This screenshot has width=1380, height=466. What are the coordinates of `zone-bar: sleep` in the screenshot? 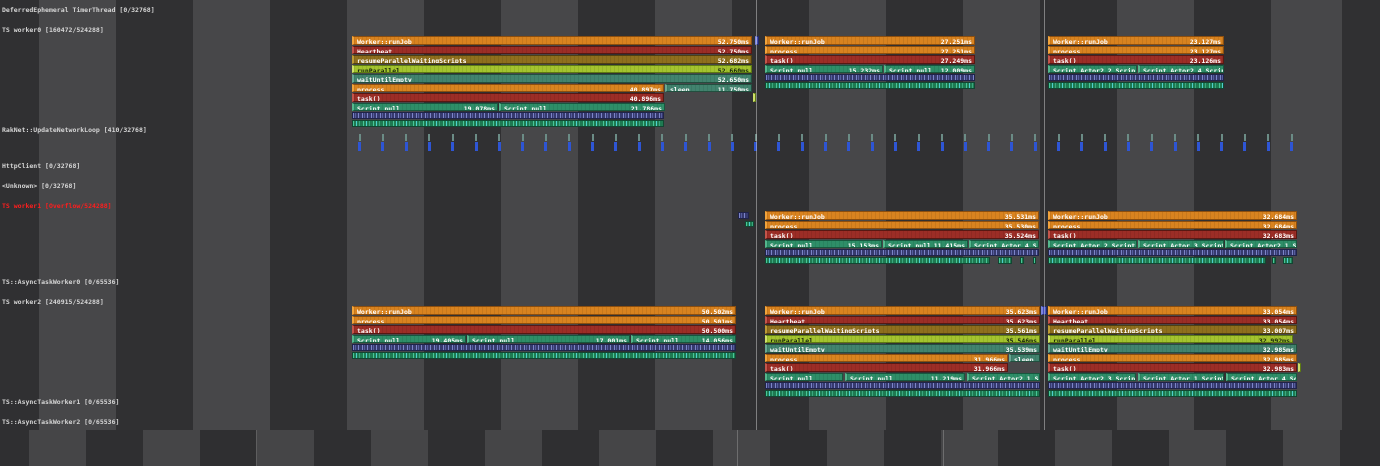 It's located at (1024, 357).